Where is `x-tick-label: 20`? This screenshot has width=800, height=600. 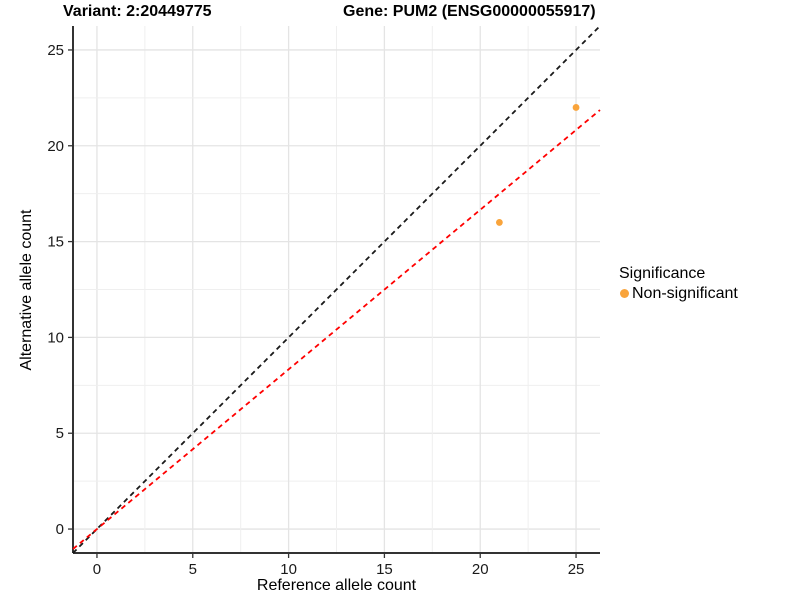 x-tick-label: 20 is located at coordinates (480, 569).